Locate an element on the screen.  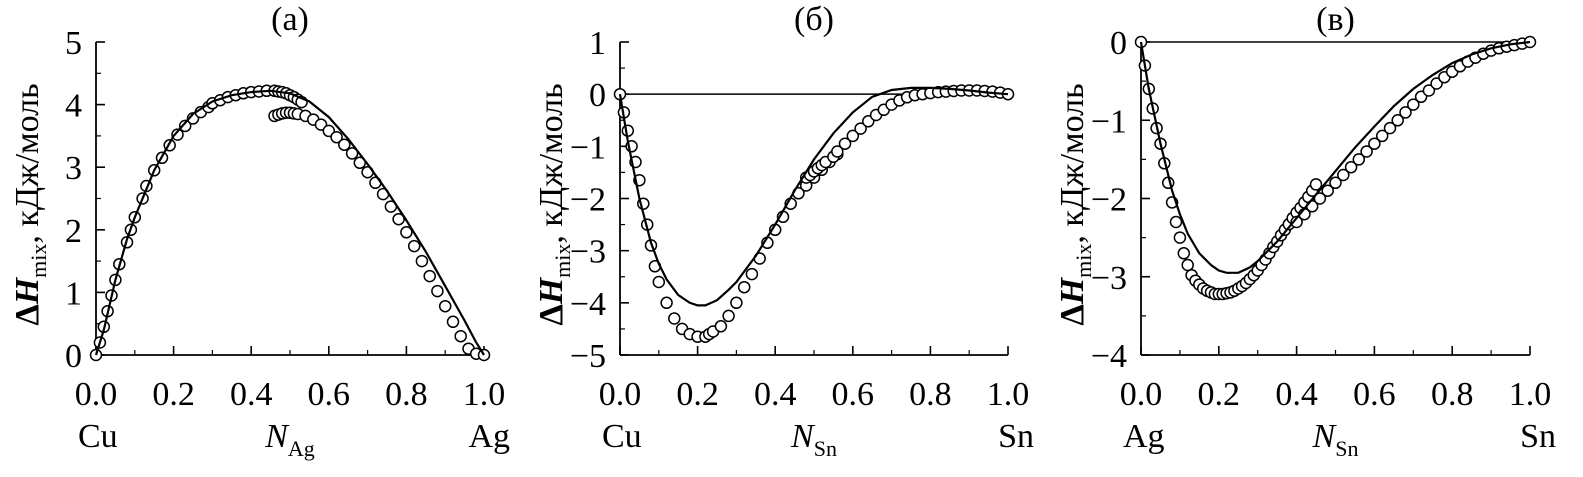
x-left-component: Ag is located at coordinates (1144, 436).